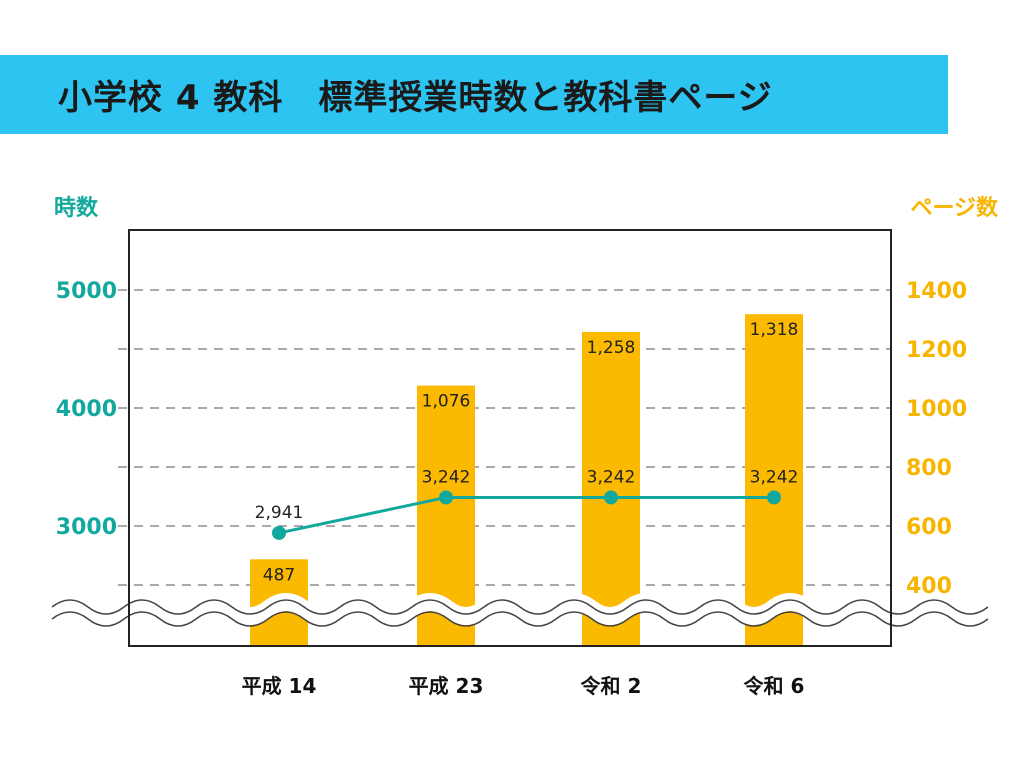  Describe the element at coordinates (279, 686) in the screenshot. I see `category-label: 平成 14` at that location.